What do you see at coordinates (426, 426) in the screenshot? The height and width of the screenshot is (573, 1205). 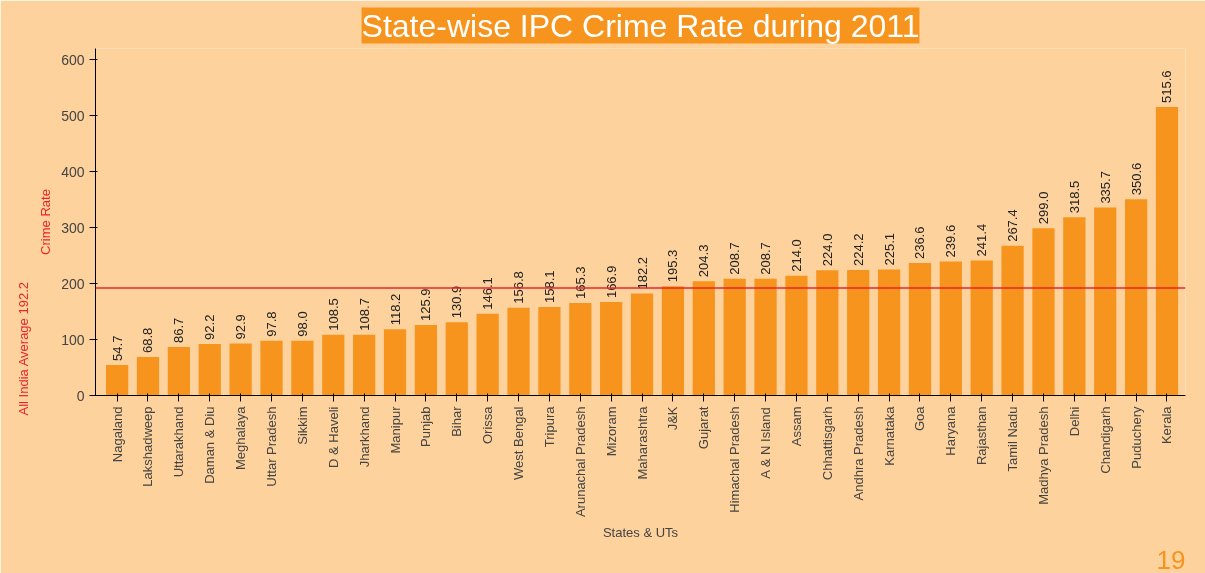 I see `x-tick-label: Punjab` at bounding box center [426, 426].